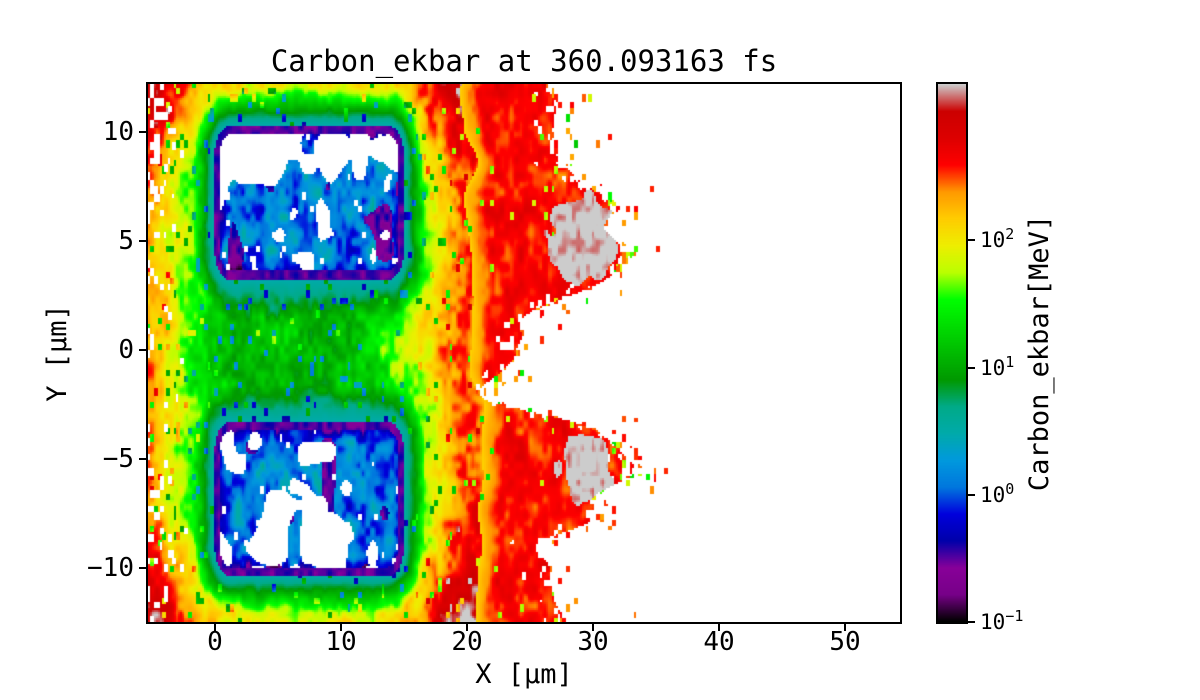 The image size is (1200, 700). What do you see at coordinates (524, 61) in the screenshot?
I see `plot-title: Carbon_ekbar at 360.093163 fs` at bounding box center [524, 61].